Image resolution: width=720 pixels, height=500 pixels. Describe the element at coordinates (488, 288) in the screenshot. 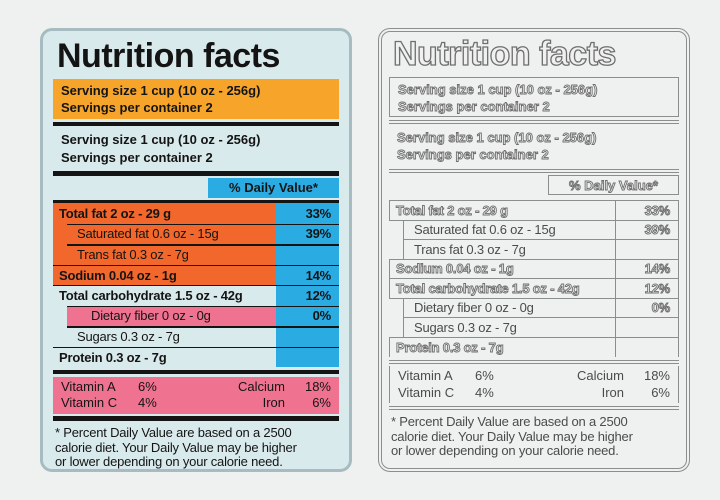

I see `nutrient-name: Total carbohydrate 1.5 oz - 42g` at that location.